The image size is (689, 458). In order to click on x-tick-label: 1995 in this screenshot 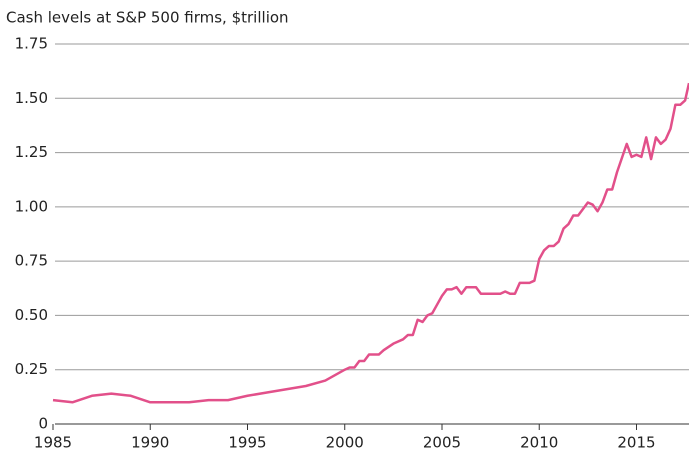, I will do `click(247, 443)`.